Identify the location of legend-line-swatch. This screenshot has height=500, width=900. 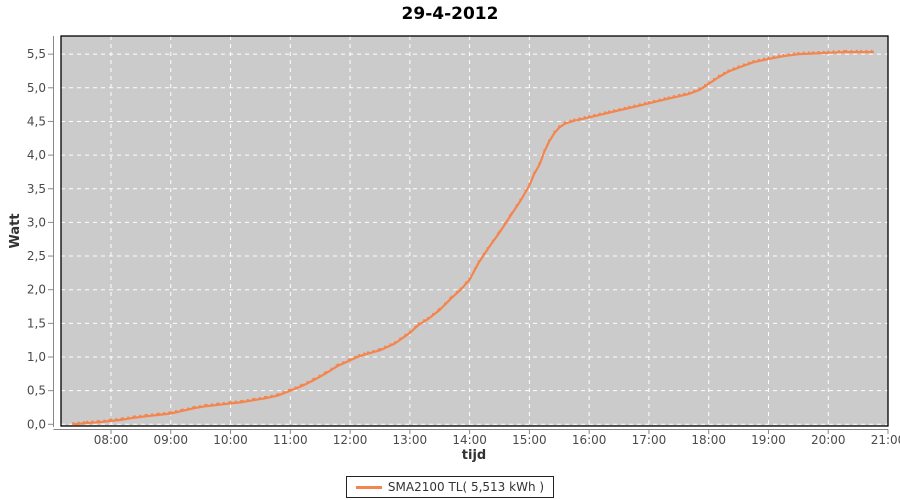
(368, 487).